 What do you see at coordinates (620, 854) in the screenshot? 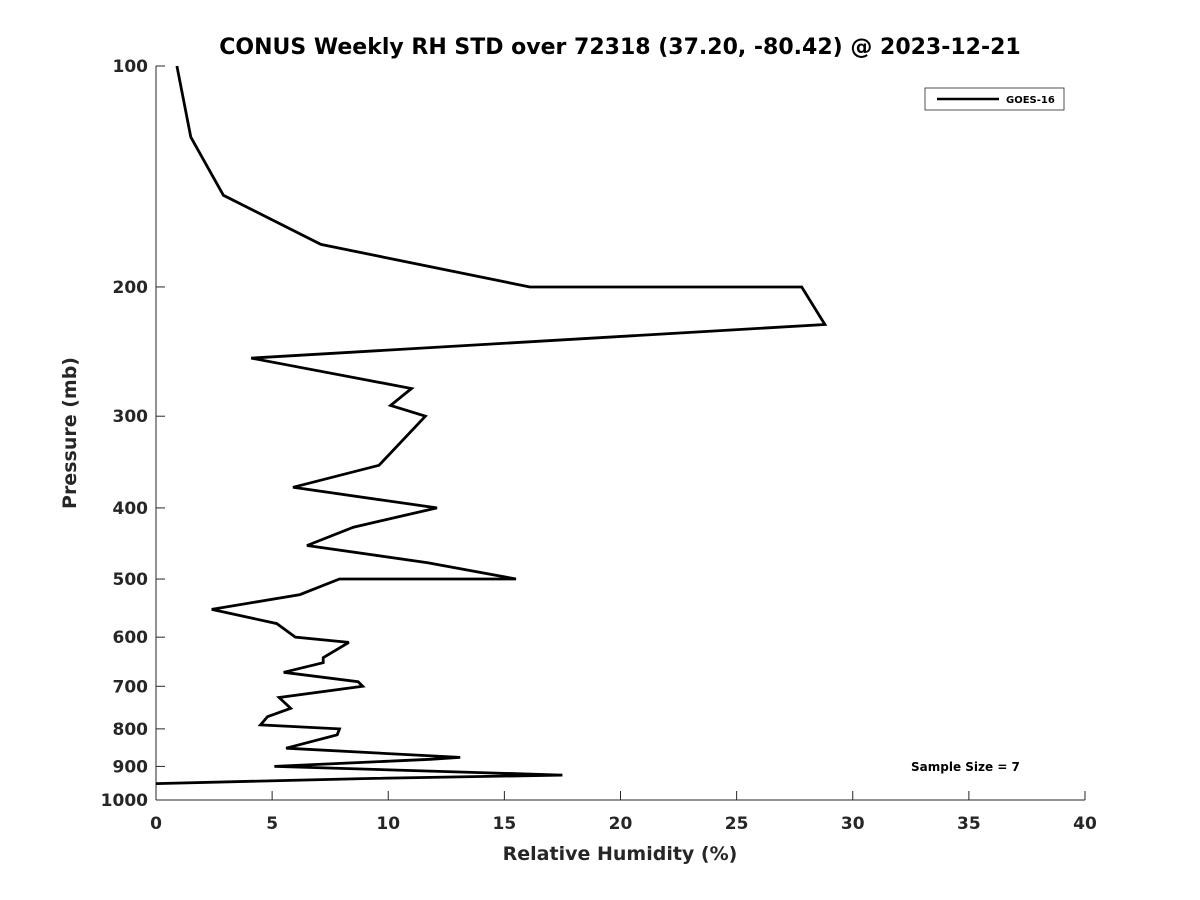
I see `x-axis-label: Relative Humidity (%)` at bounding box center [620, 854].